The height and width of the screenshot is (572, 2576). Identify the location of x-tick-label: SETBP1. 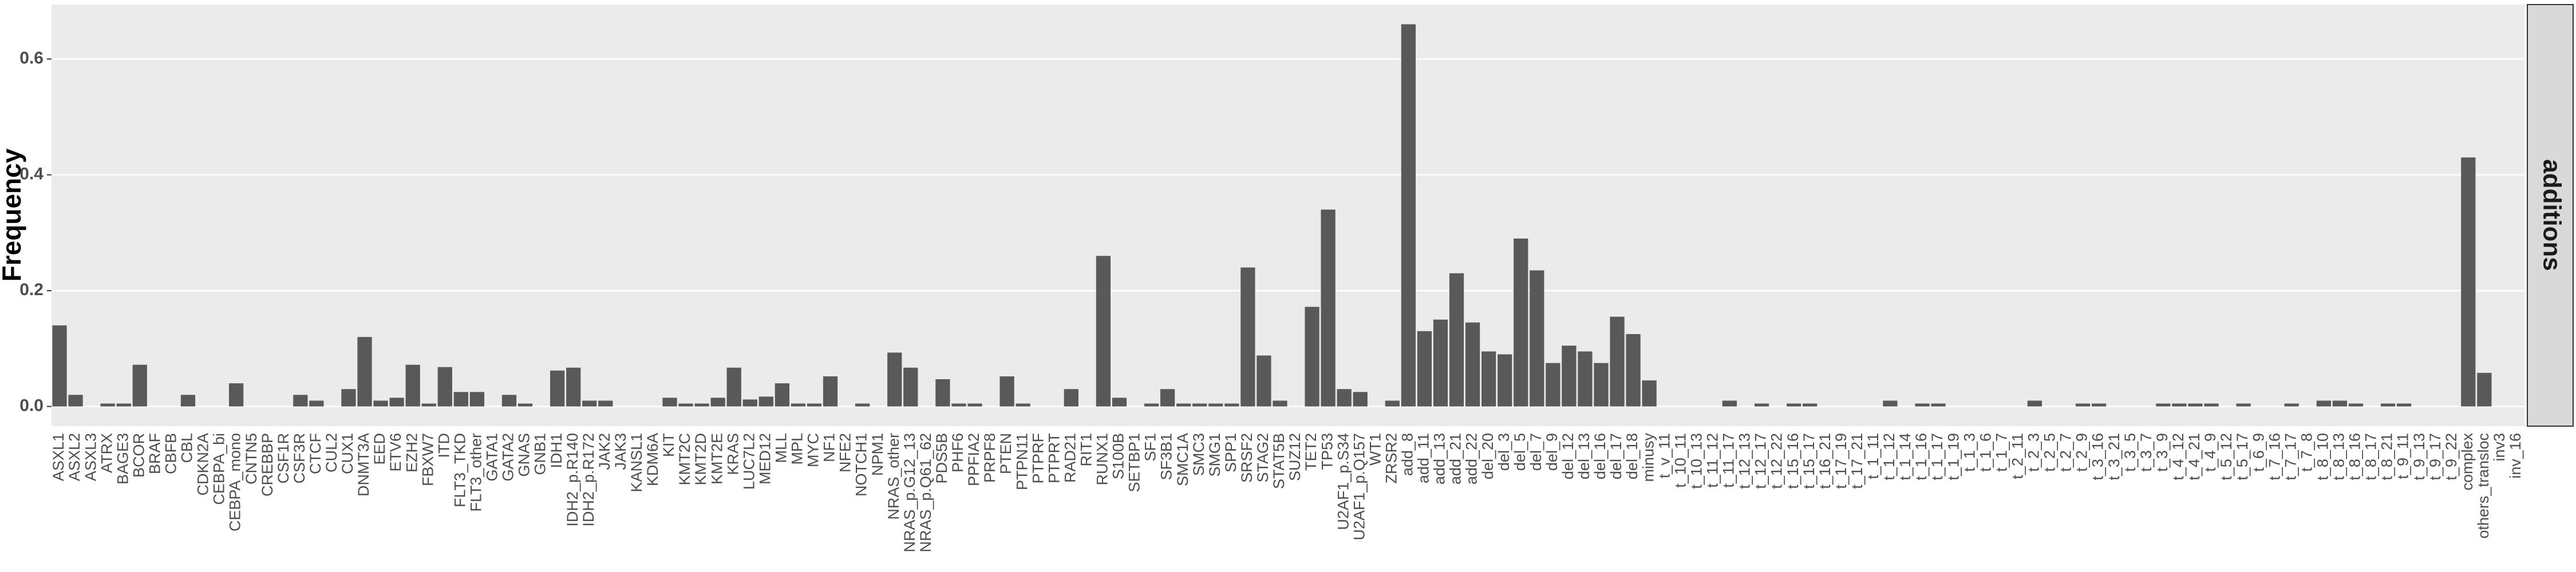
(1134, 462).